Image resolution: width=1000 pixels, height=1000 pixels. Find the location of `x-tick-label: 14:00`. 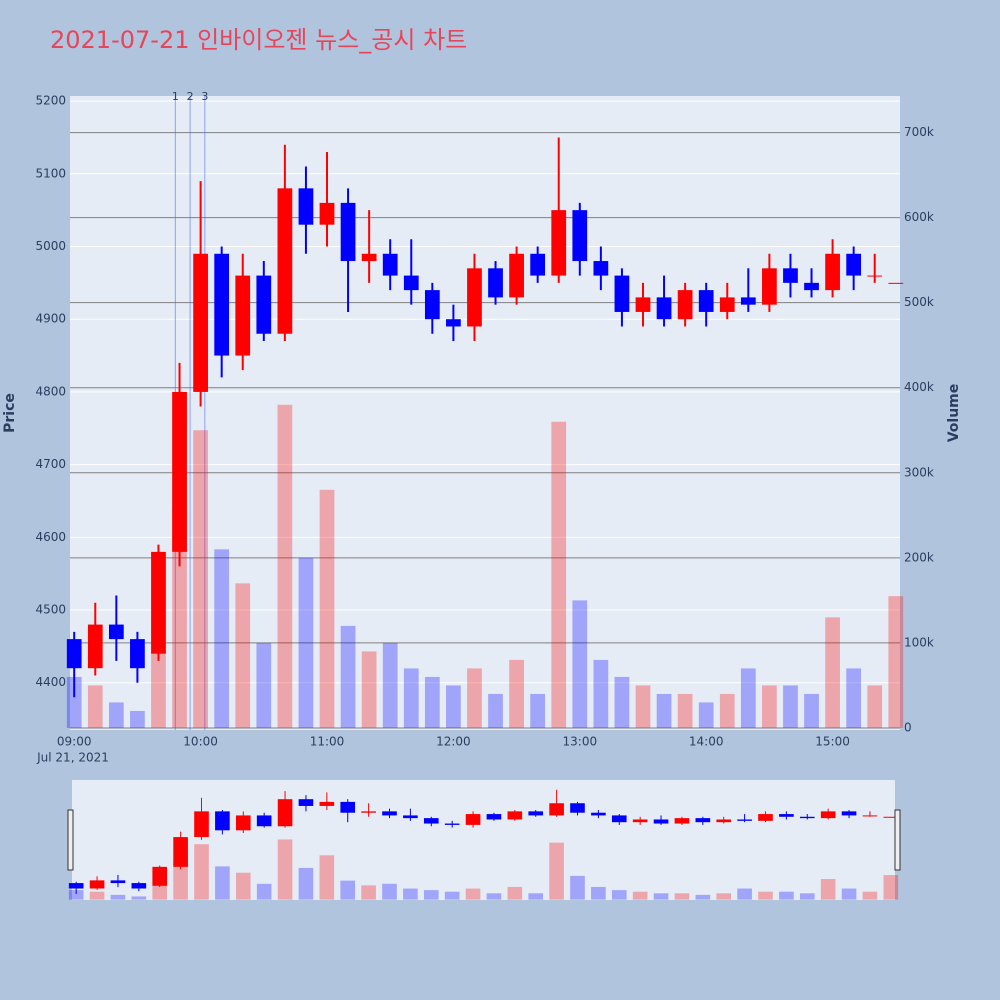

x-tick-label: 14:00 is located at coordinates (706, 742).